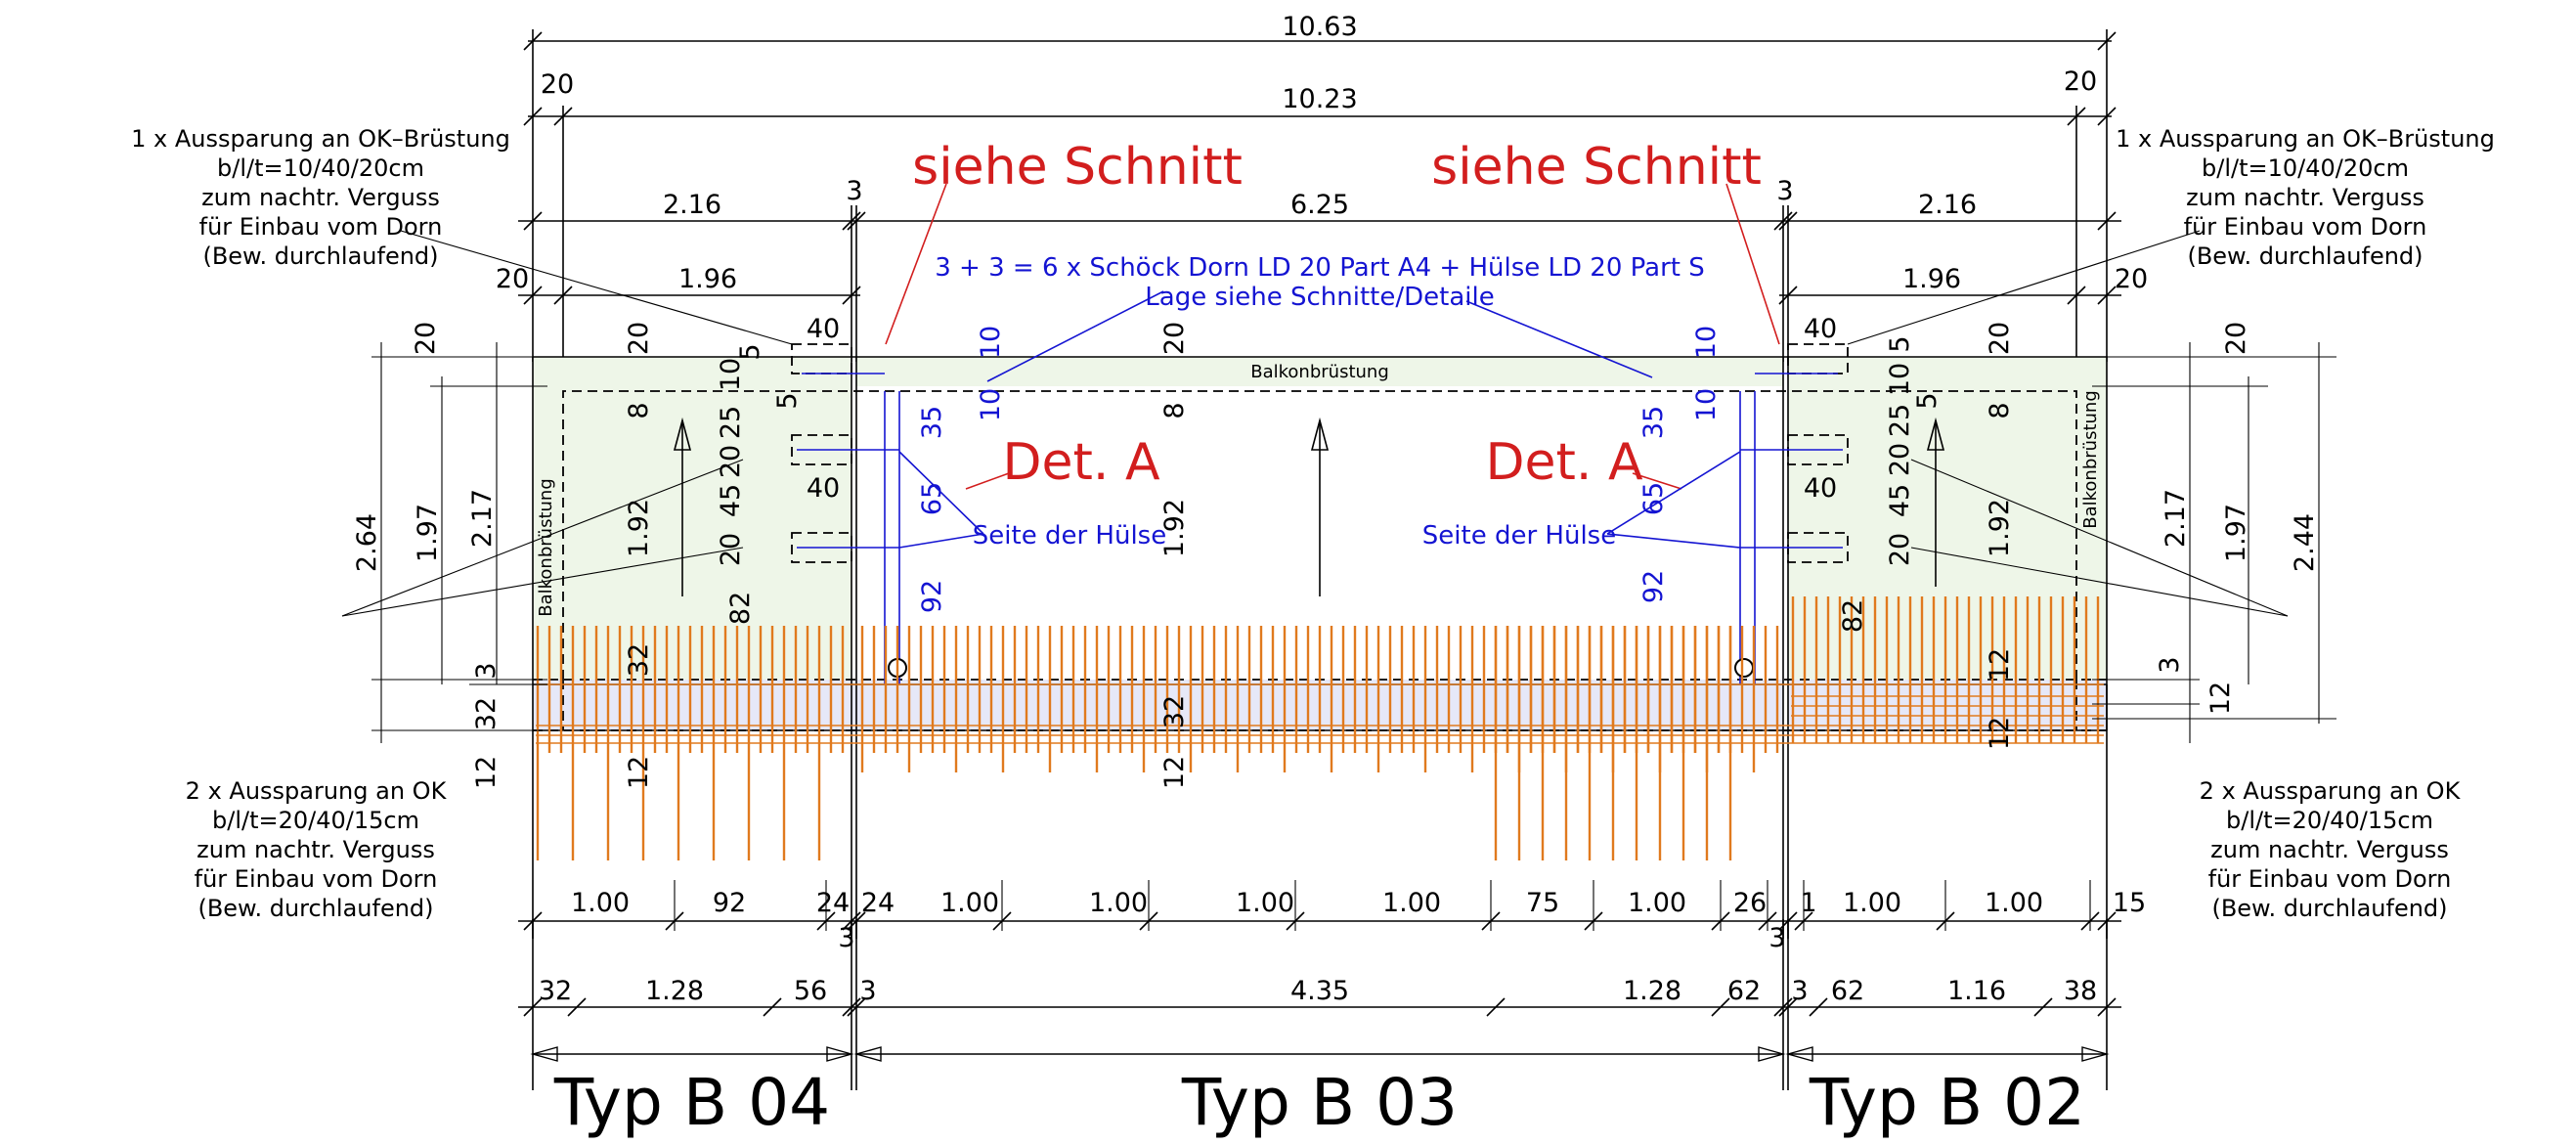 Image resolution: width=2576 pixels, height=1145 pixels. What do you see at coordinates (2236, 338) in the screenshot?
I see `rdim-20e: 20` at bounding box center [2236, 338].